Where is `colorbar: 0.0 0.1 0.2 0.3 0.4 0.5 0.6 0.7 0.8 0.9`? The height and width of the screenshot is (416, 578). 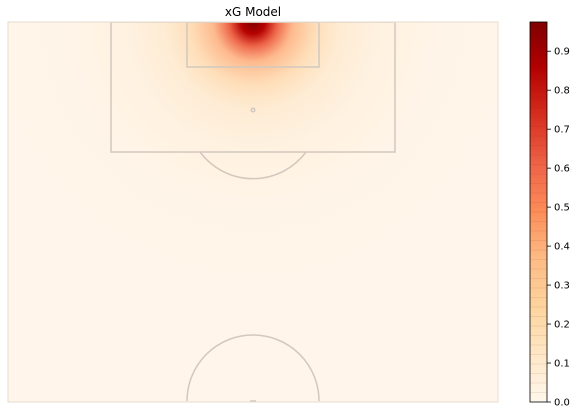 colorbar: 0.0 0.1 0.2 0.3 0.4 0.5 0.6 0.7 0.8 0.9 is located at coordinates (549, 215).